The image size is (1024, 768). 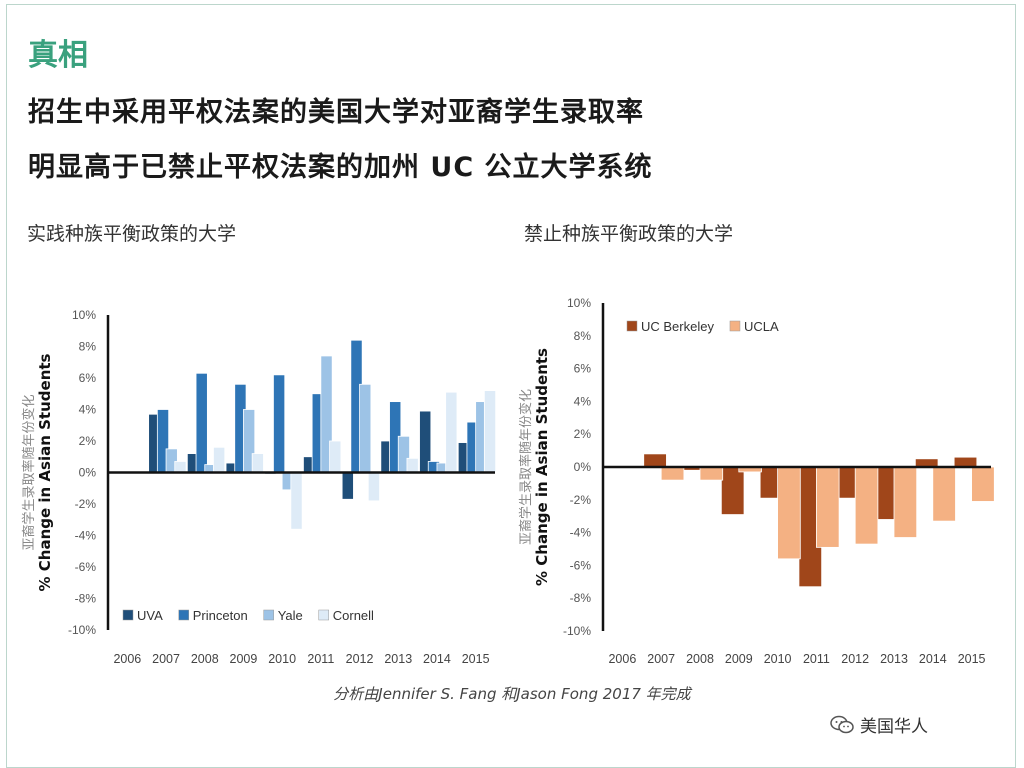 What do you see at coordinates (629, 234) in the screenshot?
I see `right-chart-subtitle: 禁止种族平衡政策的大学` at bounding box center [629, 234].